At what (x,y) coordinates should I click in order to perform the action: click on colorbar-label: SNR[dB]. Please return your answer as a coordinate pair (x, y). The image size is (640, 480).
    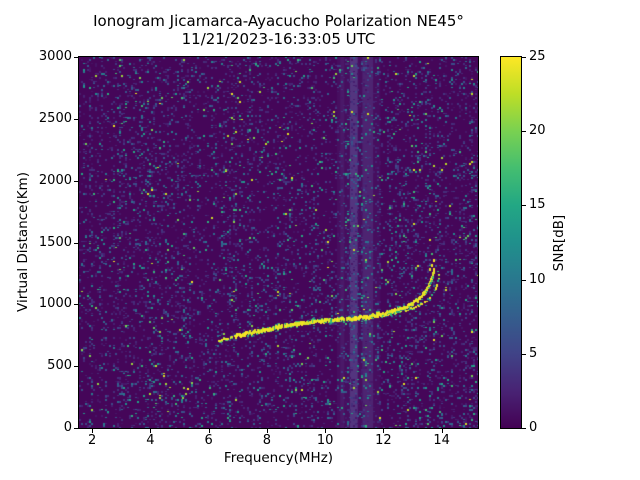
    Looking at the image, I should click on (559, 243).